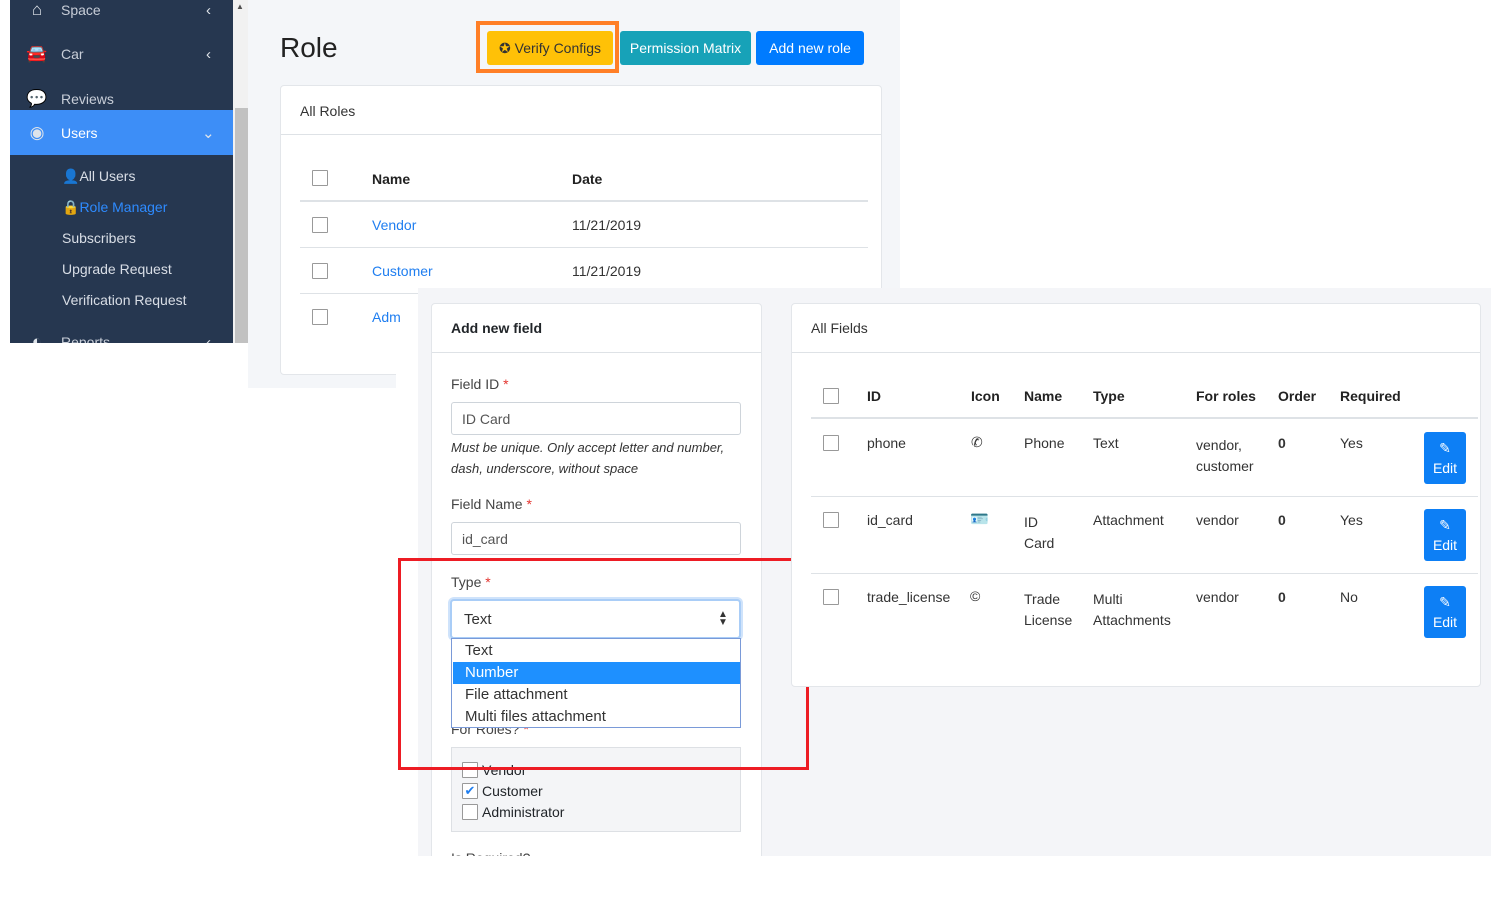 This screenshot has width=1496, height=906. Describe the element at coordinates (491, 504) in the screenshot. I see `field-name-label: Field Name *` at that location.